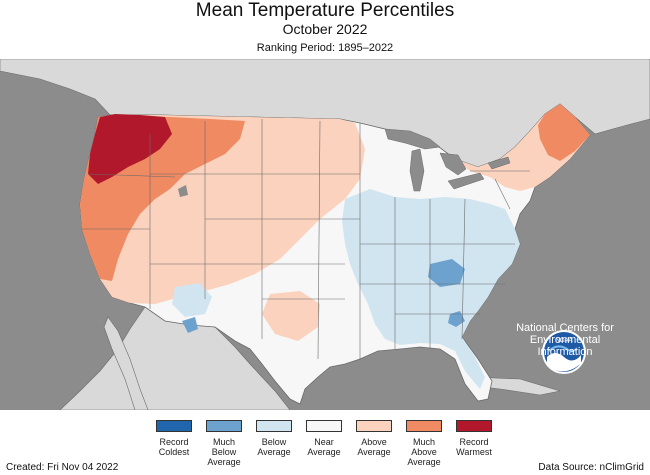  What do you see at coordinates (591, 467) in the screenshot?
I see `data-source: Data Source: nClimGrid` at bounding box center [591, 467].